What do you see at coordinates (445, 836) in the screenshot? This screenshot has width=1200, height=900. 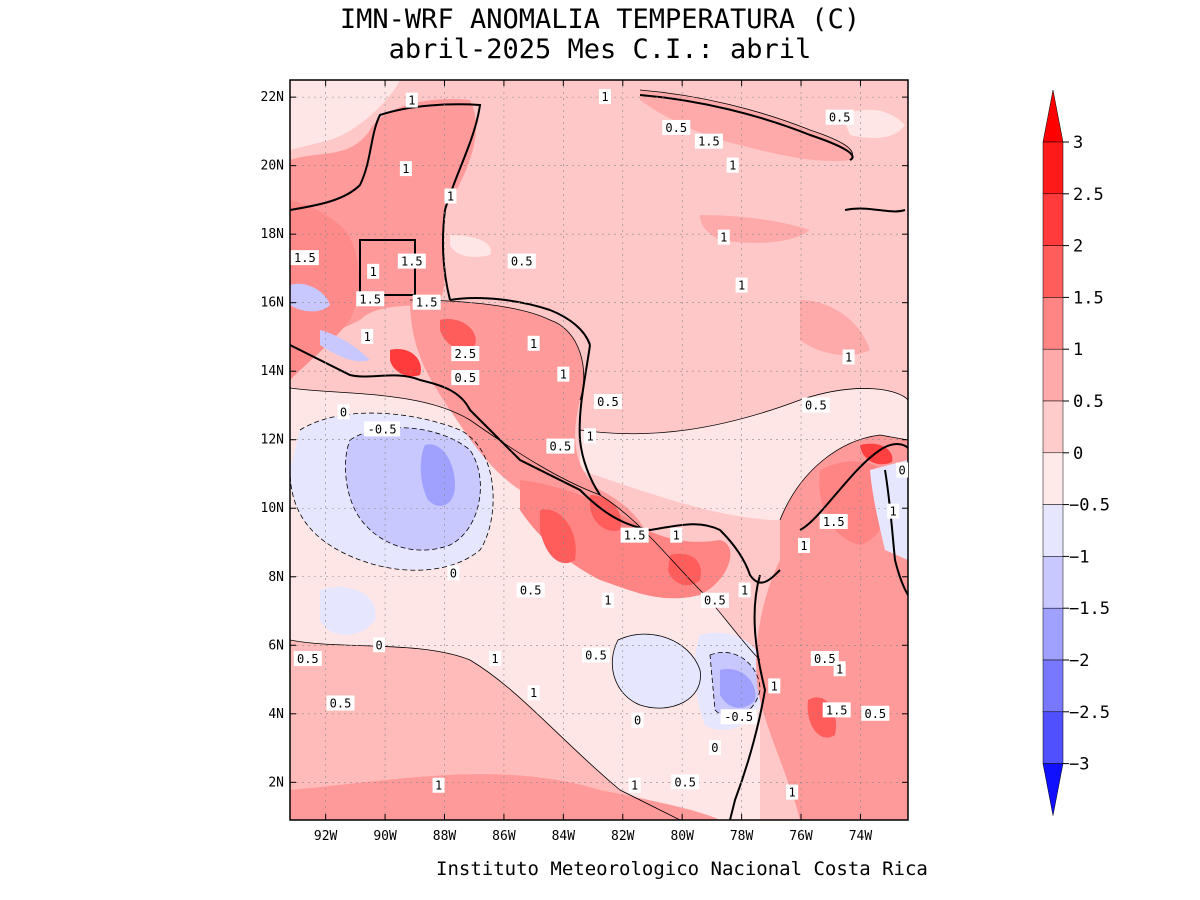 I see `lon-tick-label: 88W` at bounding box center [445, 836].